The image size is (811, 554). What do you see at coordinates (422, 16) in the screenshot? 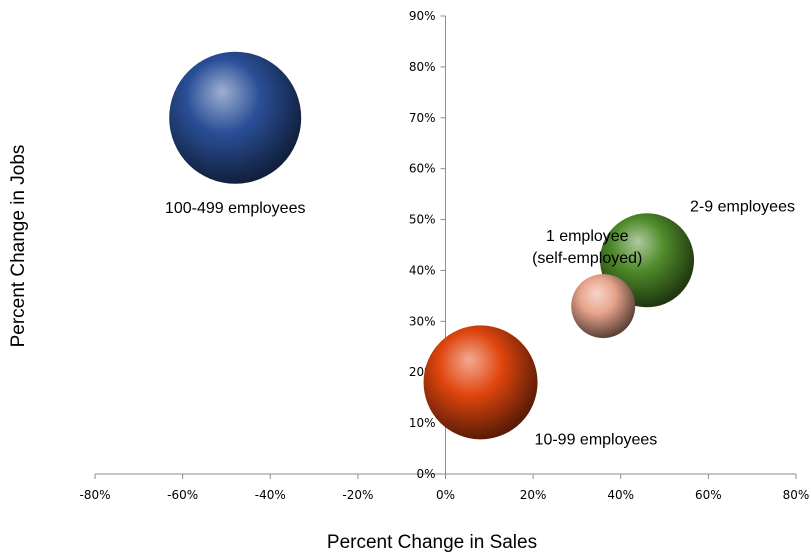
I see `y-tick-label: 90%` at bounding box center [422, 16].